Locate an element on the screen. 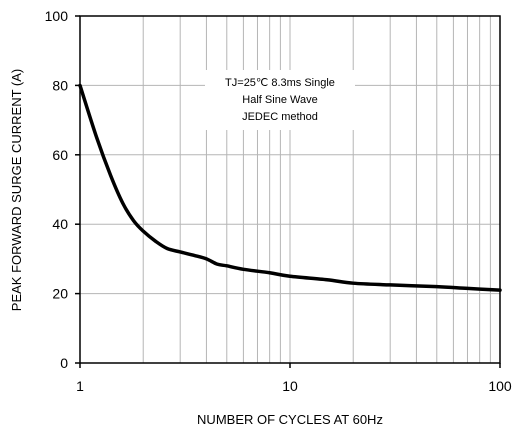 Image resolution: width=513 pixels, height=433 pixels. annotation-line: Half Sine Wave is located at coordinates (279, 100).